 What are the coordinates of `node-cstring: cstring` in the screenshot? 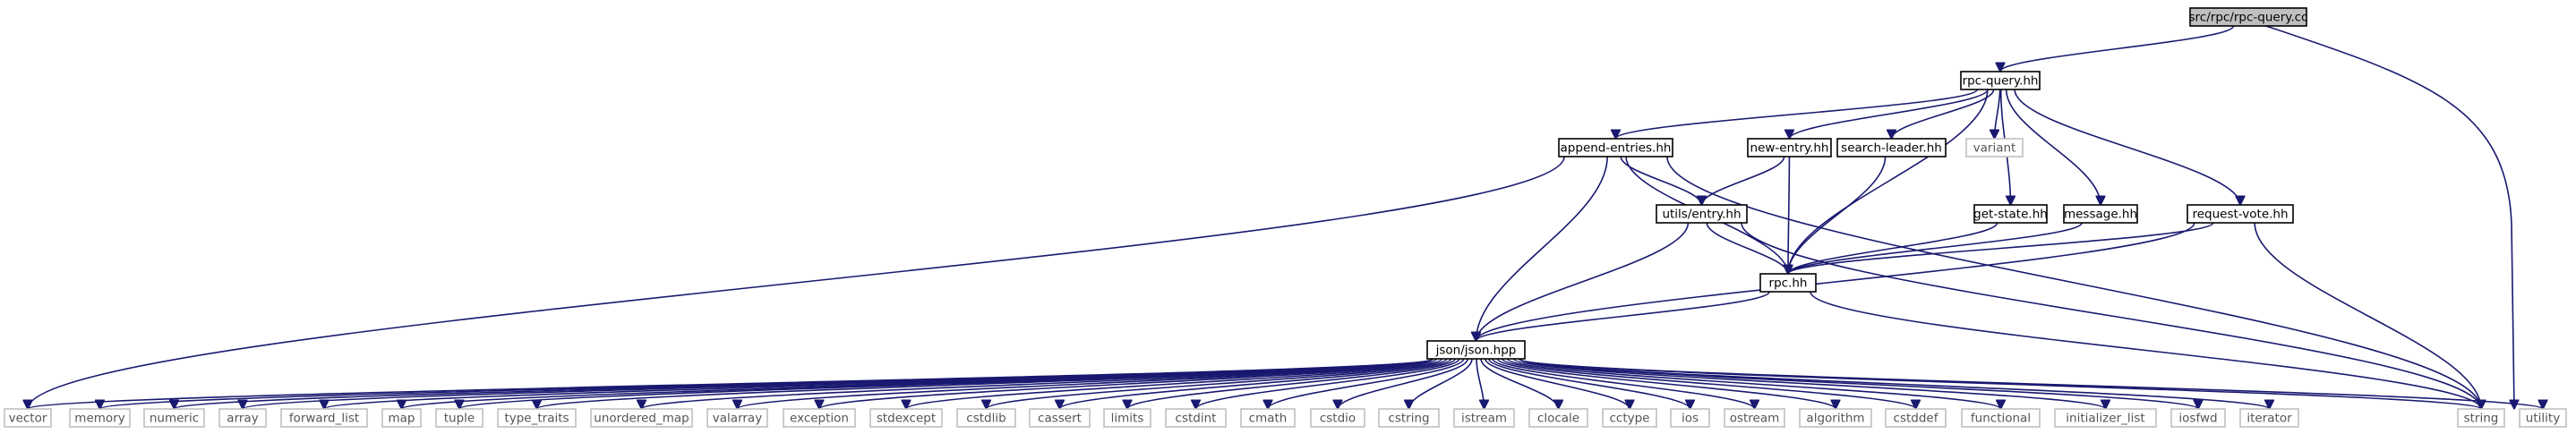 It's located at (1409, 418).